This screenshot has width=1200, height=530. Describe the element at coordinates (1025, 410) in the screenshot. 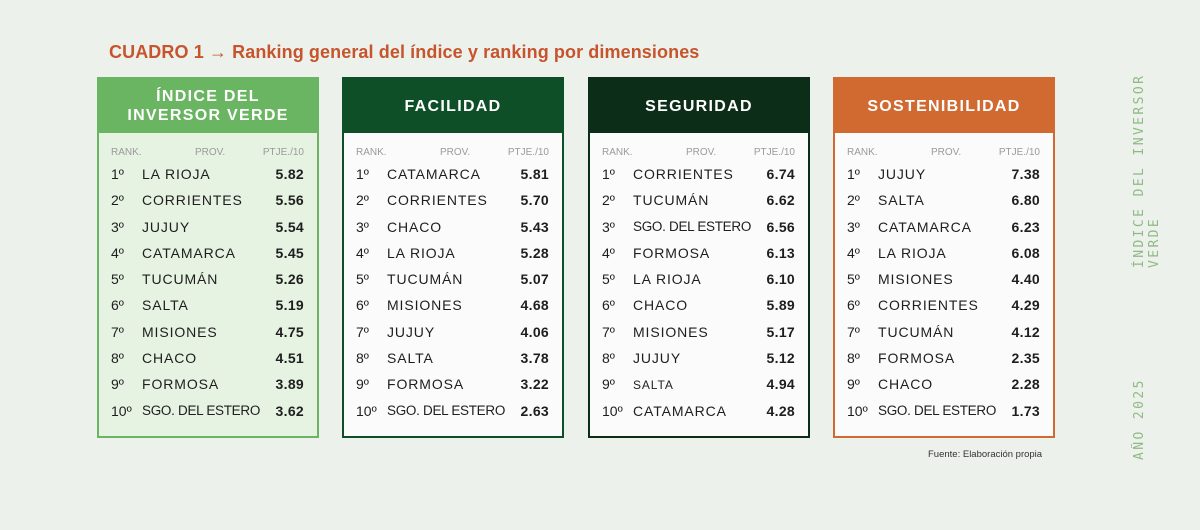

I see `score-value: 1.73` at that location.